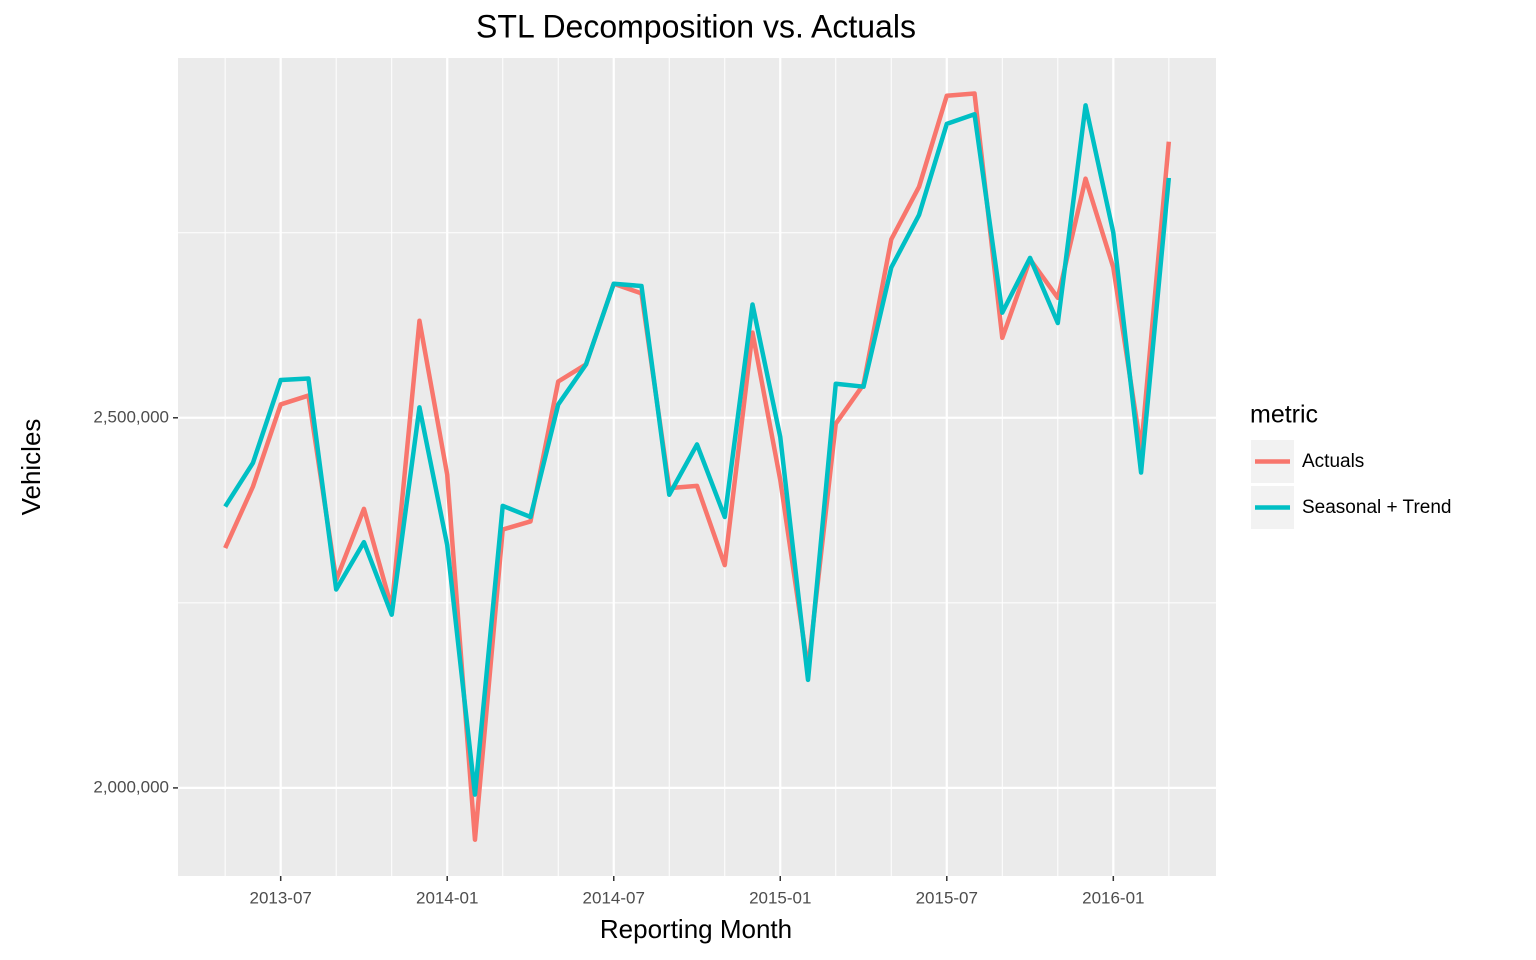  What do you see at coordinates (614, 897) in the screenshot?
I see `x-tick-label: 2014-07` at bounding box center [614, 897].